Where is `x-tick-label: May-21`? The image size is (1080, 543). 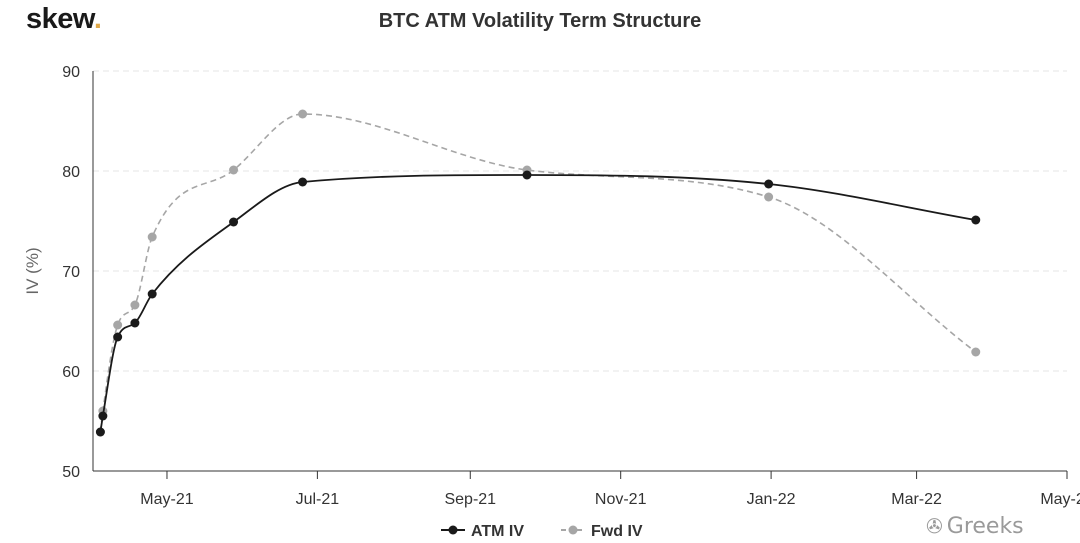
x-tick-label: May-21 is located at coordinates (166, 499).